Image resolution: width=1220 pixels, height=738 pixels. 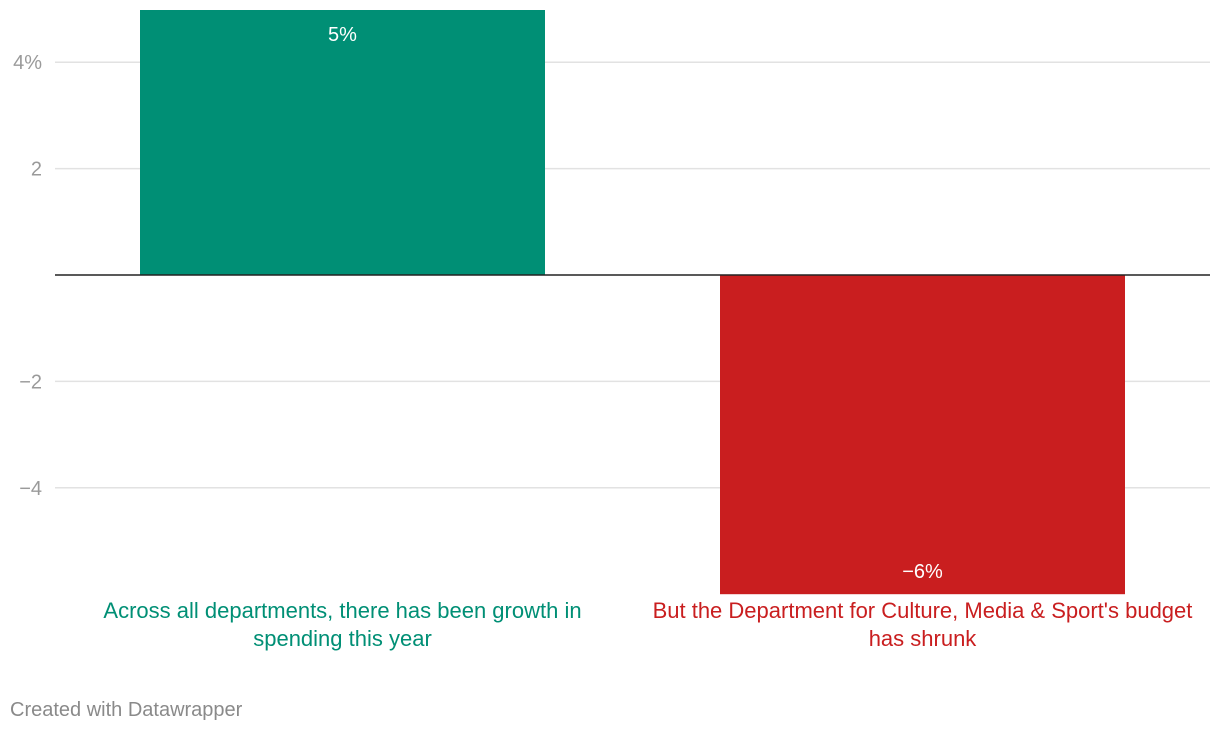 I want to click on bar-value-label: 5%, so click(x=342, y=35).